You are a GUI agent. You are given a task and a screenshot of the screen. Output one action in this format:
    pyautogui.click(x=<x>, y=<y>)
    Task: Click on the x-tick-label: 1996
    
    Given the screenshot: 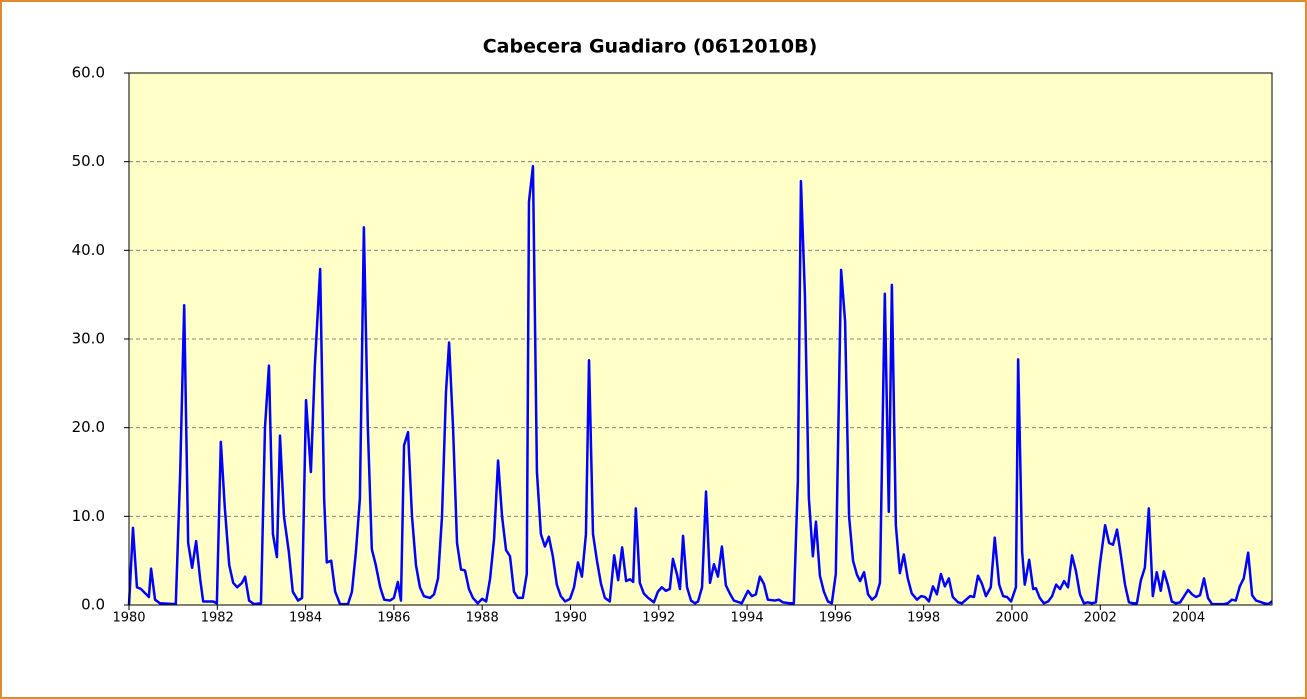 What is the action you would take?
    pyautogui.click(x=835, y=618)
    